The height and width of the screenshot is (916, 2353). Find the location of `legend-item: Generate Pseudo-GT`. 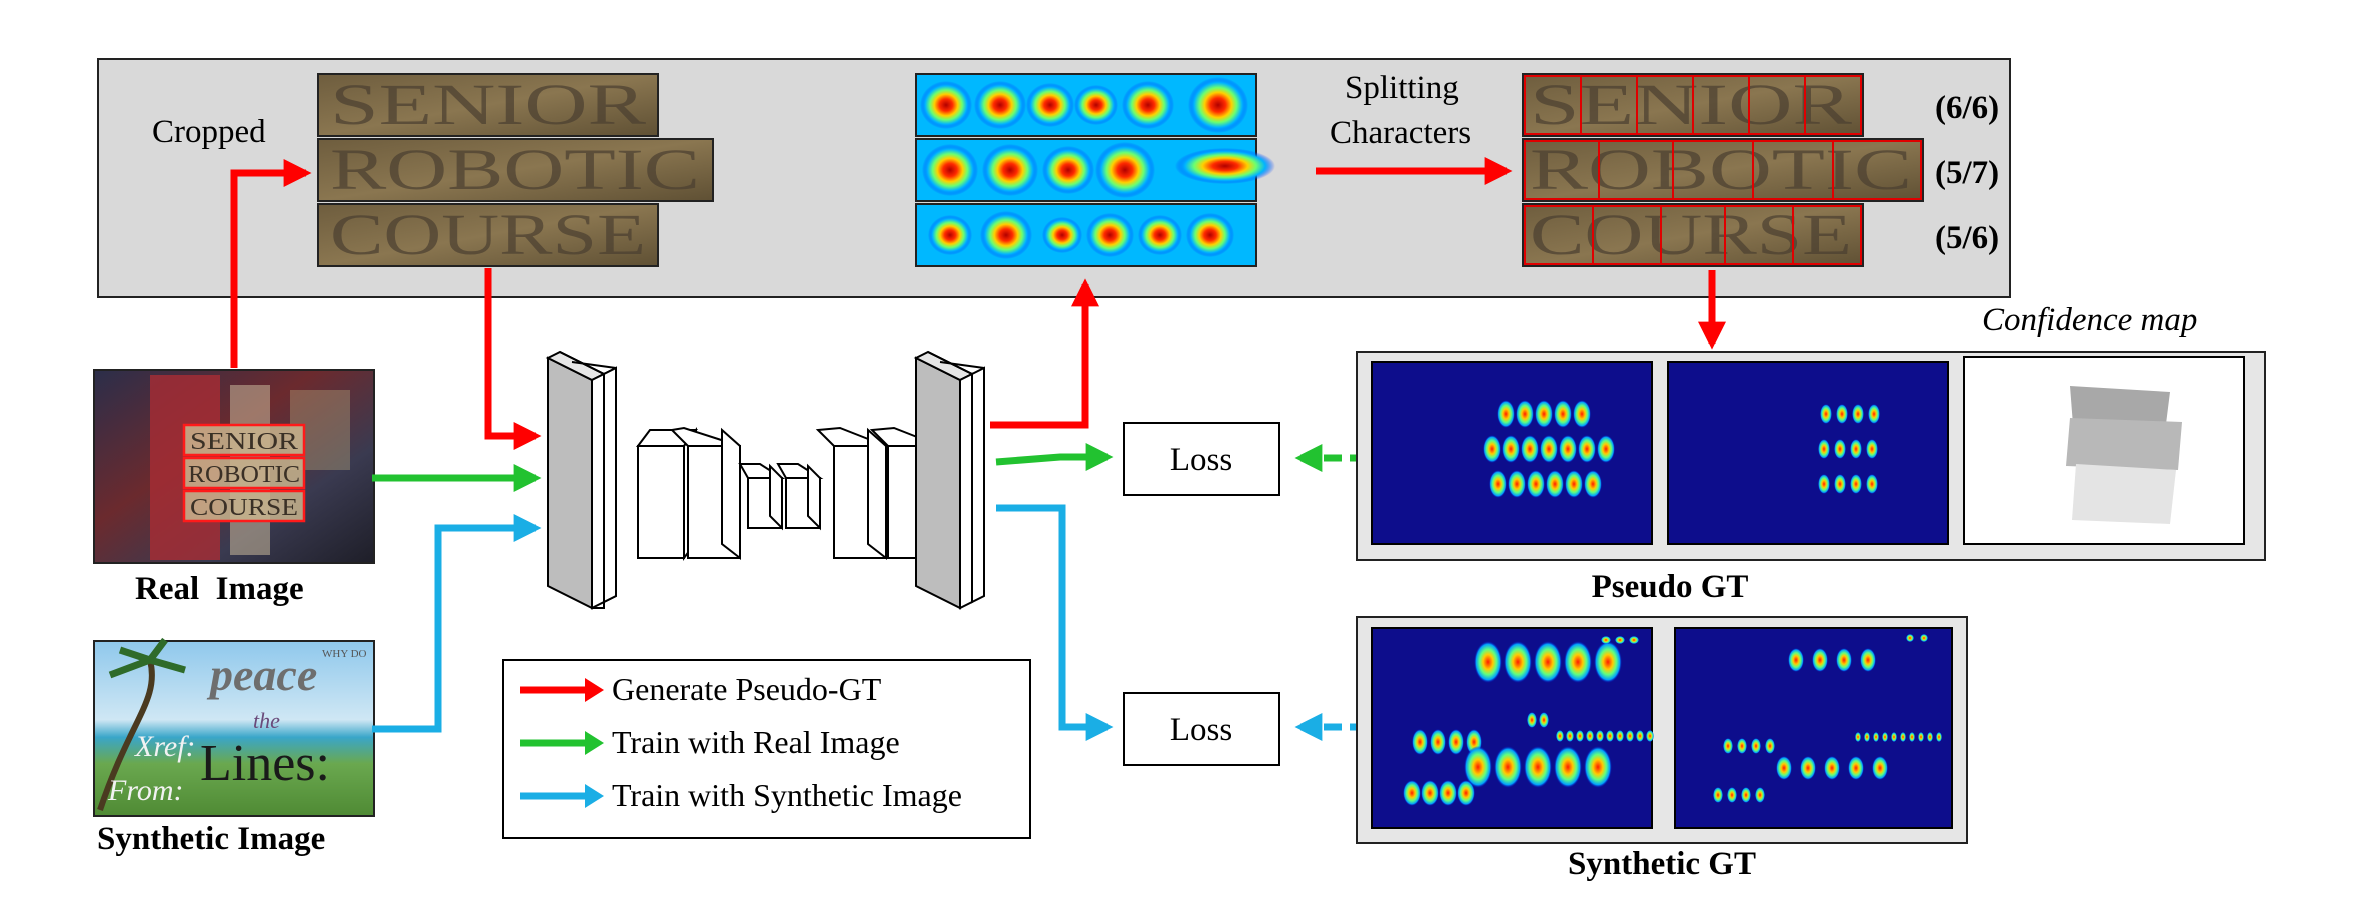

legend-item: Generate Pseudo-GT is located at coordinates (701, 689).